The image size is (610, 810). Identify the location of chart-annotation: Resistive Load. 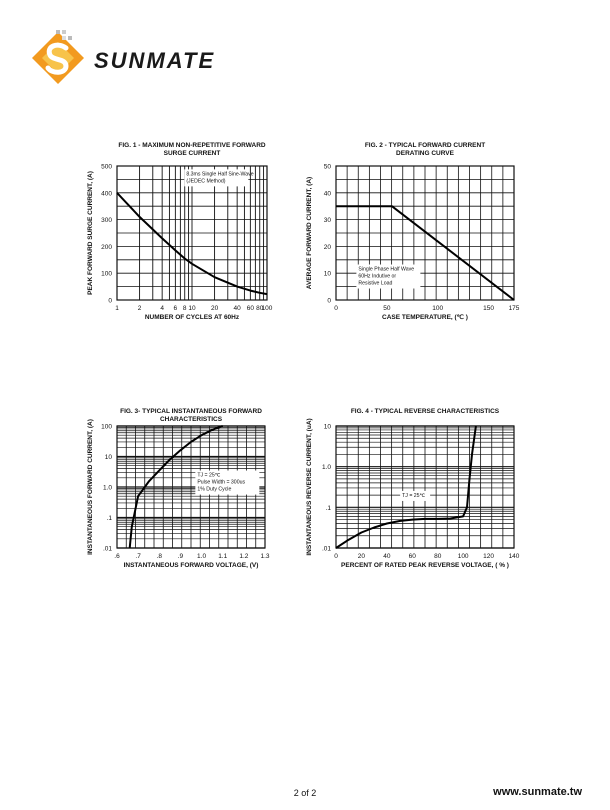
(375, 284).